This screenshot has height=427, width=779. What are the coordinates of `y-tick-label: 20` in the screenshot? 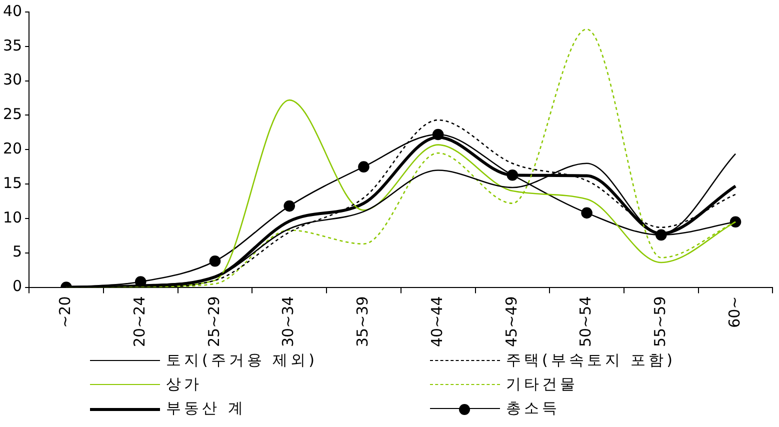 It's located at (12, 149).